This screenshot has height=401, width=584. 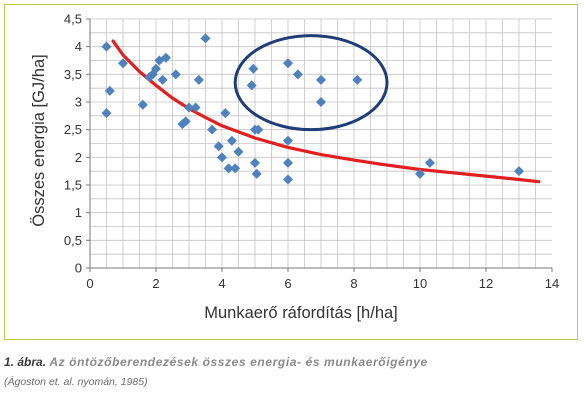 I want to click on y-tick-label: 1,5, so click(x=73, y=185).